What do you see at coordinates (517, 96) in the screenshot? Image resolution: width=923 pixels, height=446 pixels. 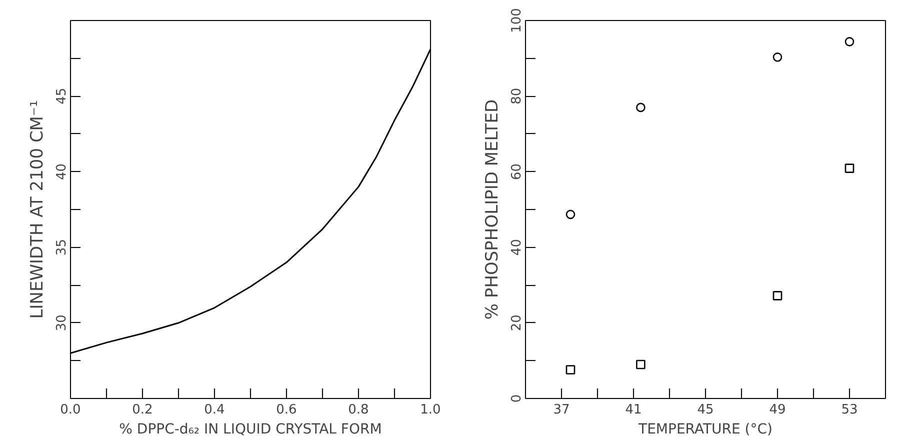 I see `y-tick-label: 80` at bounding box center [517, 96].